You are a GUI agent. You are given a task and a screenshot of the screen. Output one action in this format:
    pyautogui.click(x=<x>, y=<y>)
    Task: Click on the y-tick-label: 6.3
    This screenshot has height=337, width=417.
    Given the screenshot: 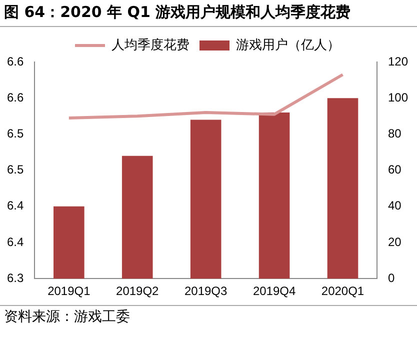 What is the action you would take?
    pyautogui.click(x=15, y=277)
    